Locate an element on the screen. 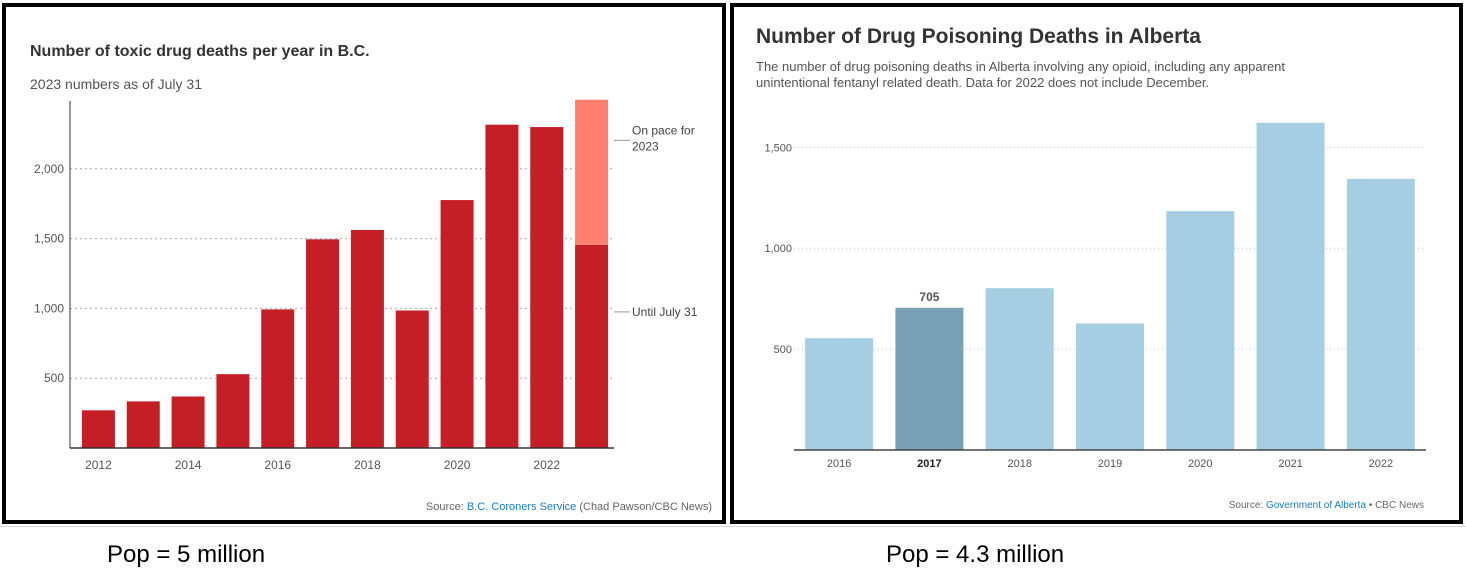 The height and width of the screenshot is (580, 1466). alberta-bar-2022 is located at coordinates (1380, 314).